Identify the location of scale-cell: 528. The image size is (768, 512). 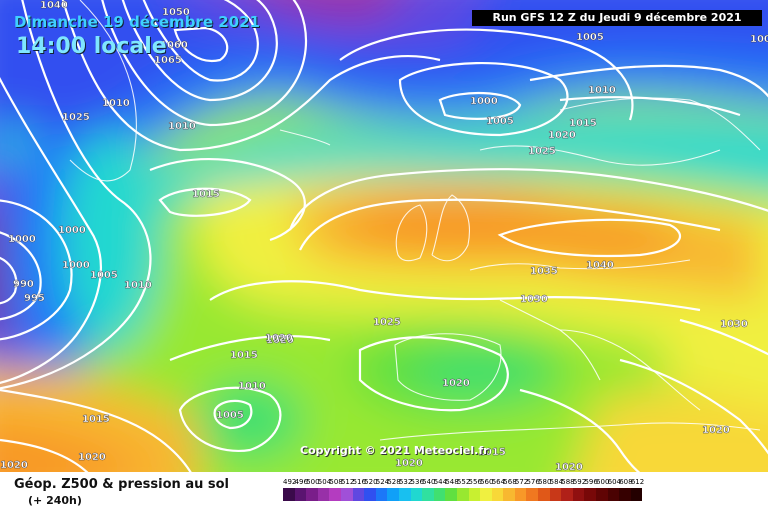
(394, 490).